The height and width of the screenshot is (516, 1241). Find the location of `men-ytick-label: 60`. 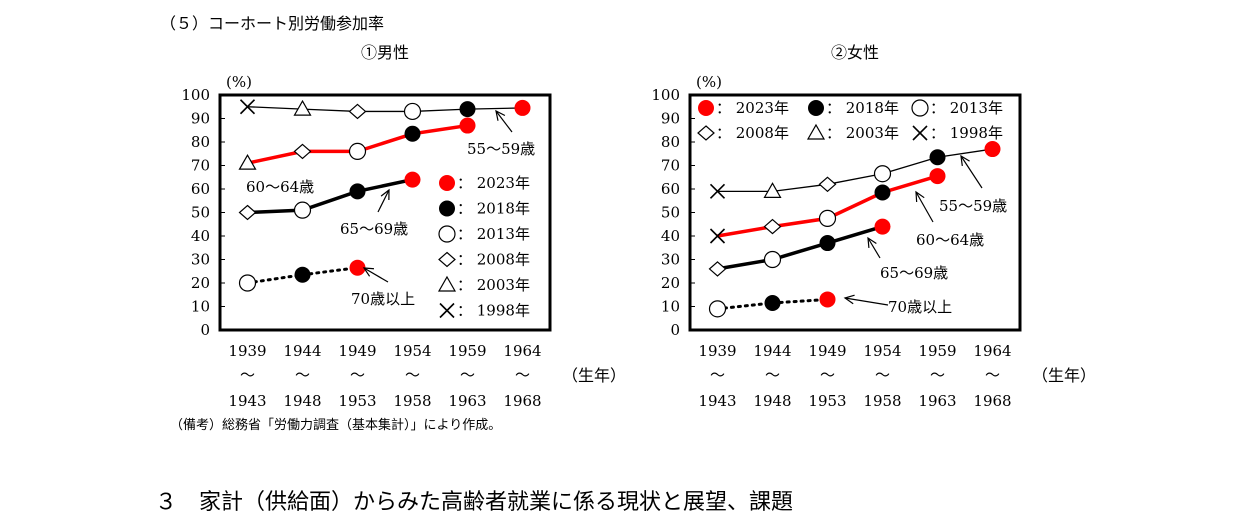

men-ytick-label: 60 is located at coordinates (200, 189).